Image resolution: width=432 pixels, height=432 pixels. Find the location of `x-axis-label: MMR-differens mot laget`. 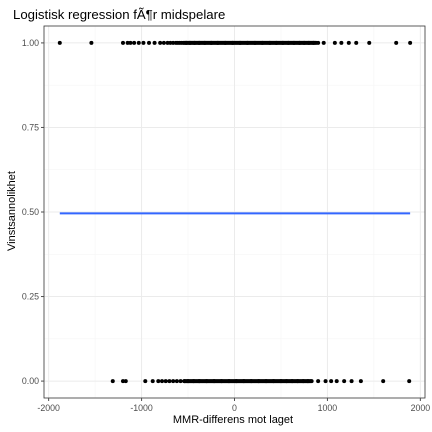

x-axis-label: MMR-differens mot laget is located at coordinates (233, 420).